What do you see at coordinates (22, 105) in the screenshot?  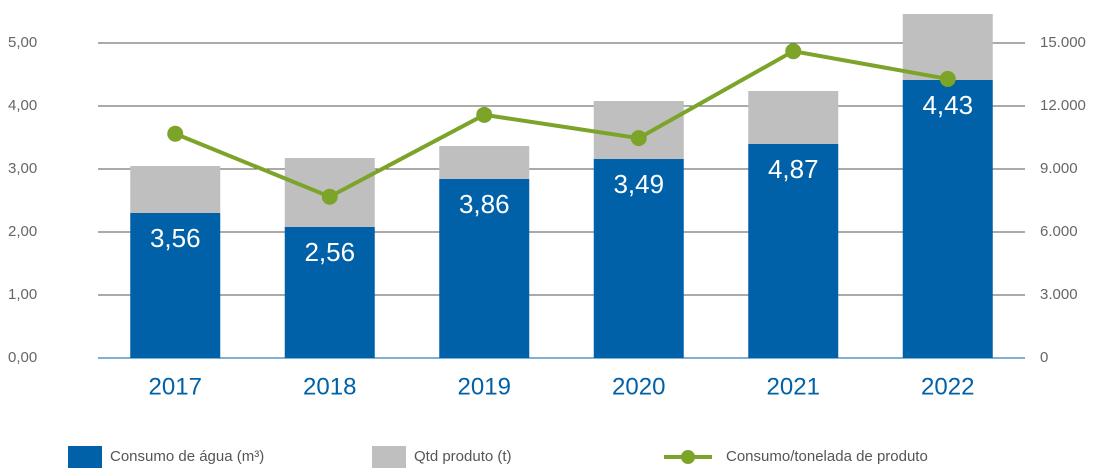 I see `y-tick-label: 4,00` at bounding box center [22, 105].